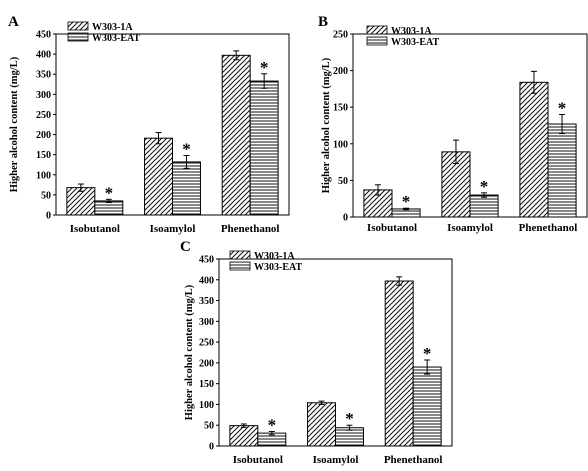  I want to click on panel-label: A, so click(13, 22).